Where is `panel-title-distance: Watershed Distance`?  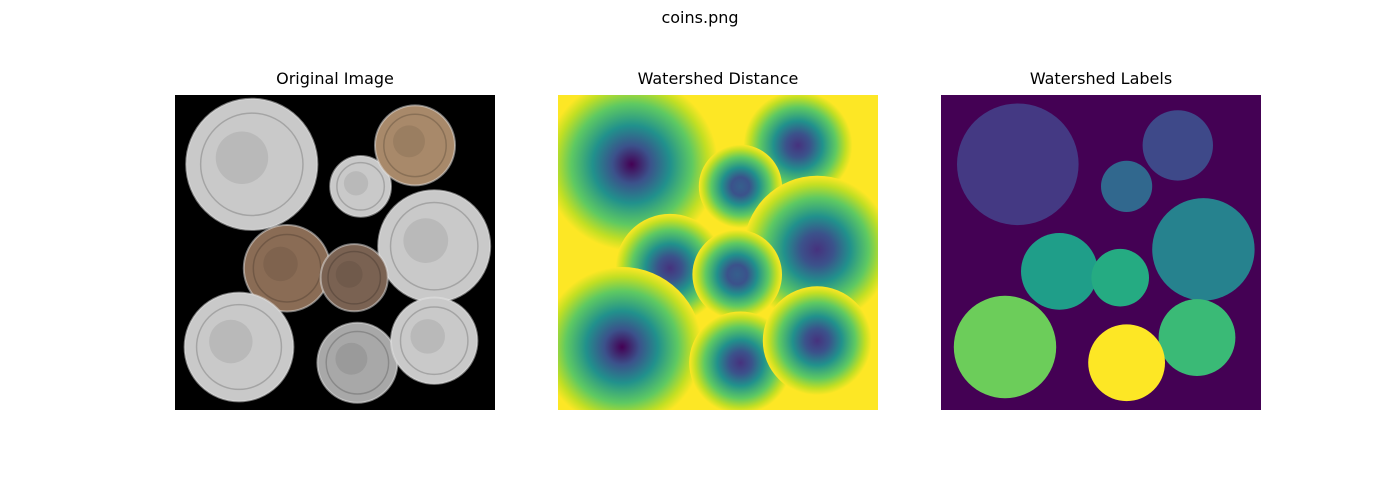 panel-title-distance: Watershed Distance is located at coordinates (718, 78).